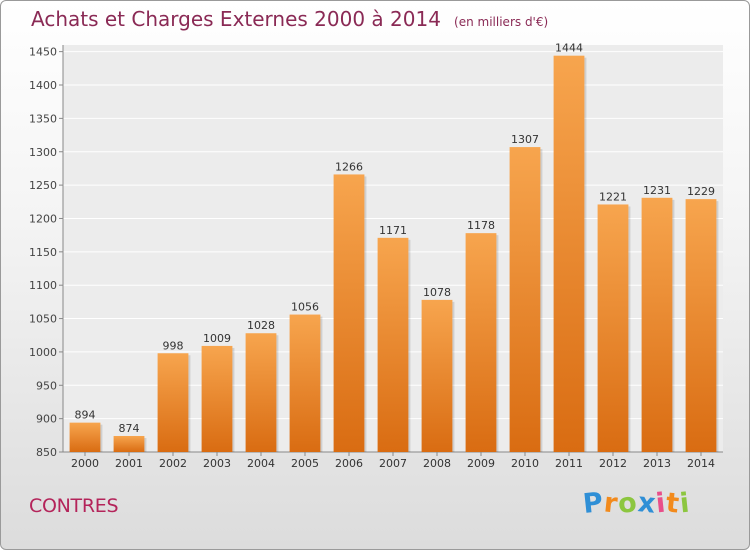 The width and height of the screenshot is (750, 550). What do you see at coordinates (657, 190) in the screenshot?
I see `data-label: 1231` at bounding box center [657, 190].